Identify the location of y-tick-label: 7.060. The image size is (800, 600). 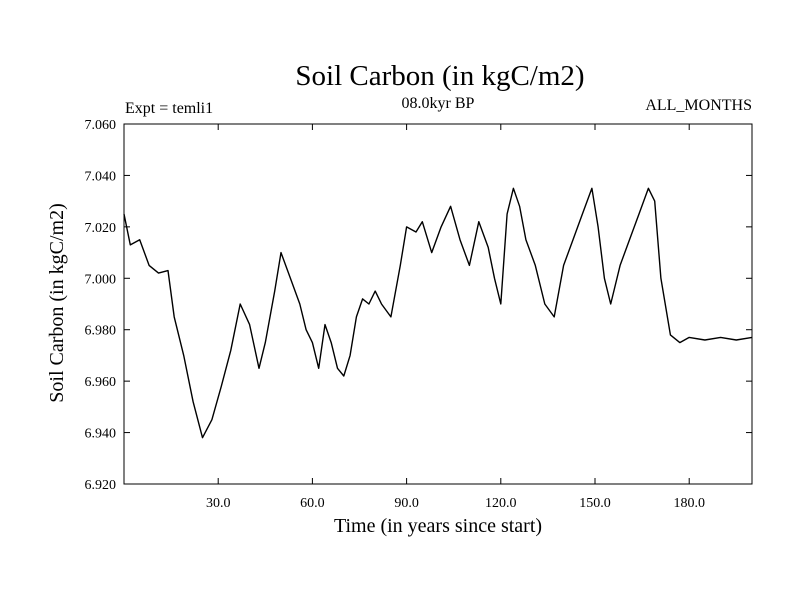
(101, 125).